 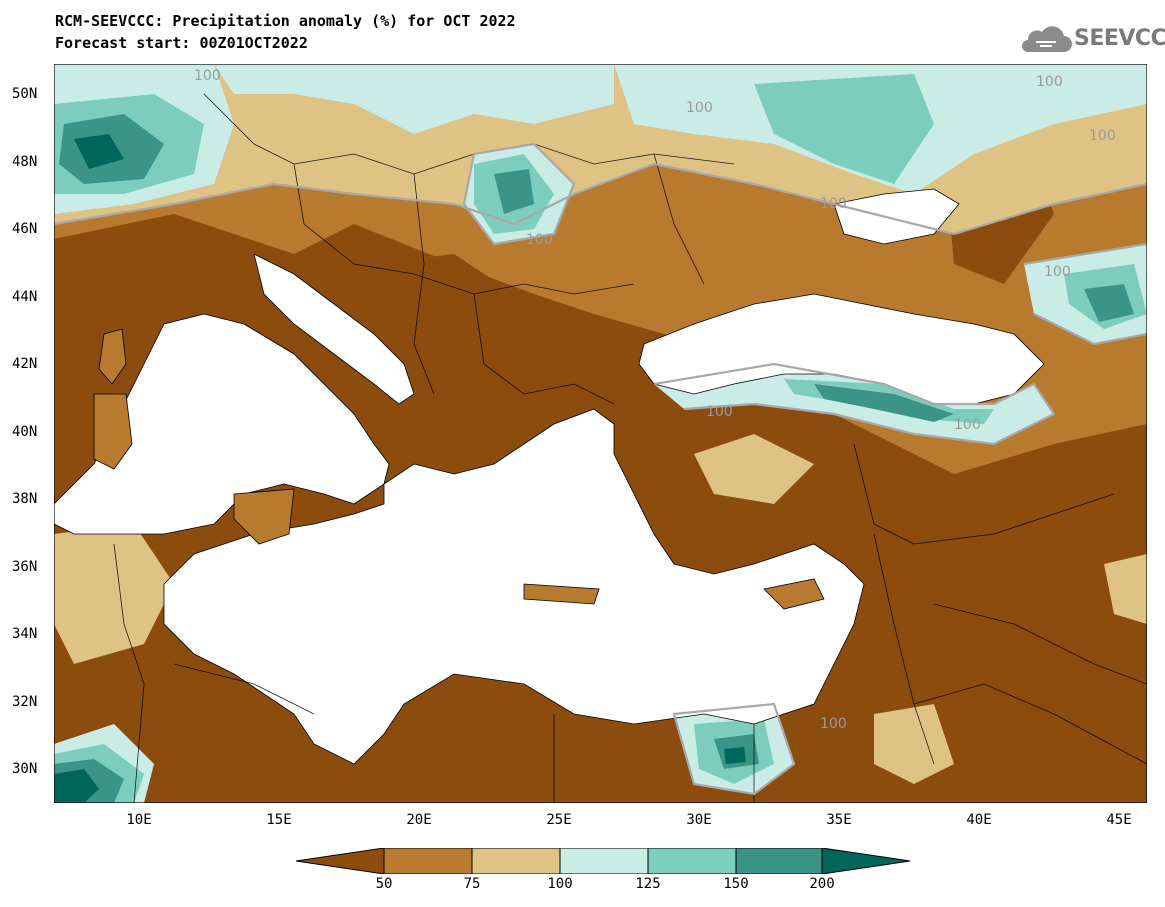 What do you see at coordinates (25, 499) in the screenshot?
I see `y-tick-label: 38N` at bounding box center [25, 499].